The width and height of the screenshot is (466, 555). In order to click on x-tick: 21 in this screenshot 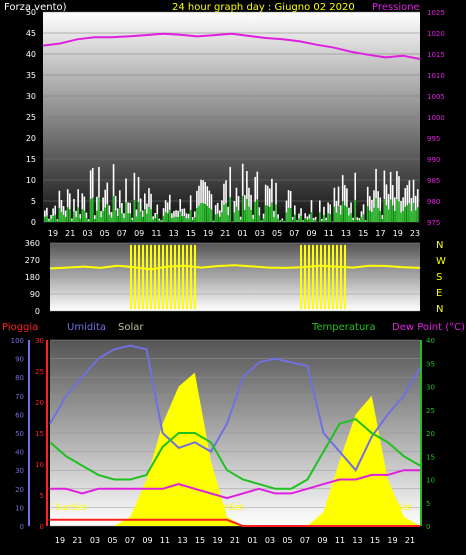, I will do `click(235, 540)`.